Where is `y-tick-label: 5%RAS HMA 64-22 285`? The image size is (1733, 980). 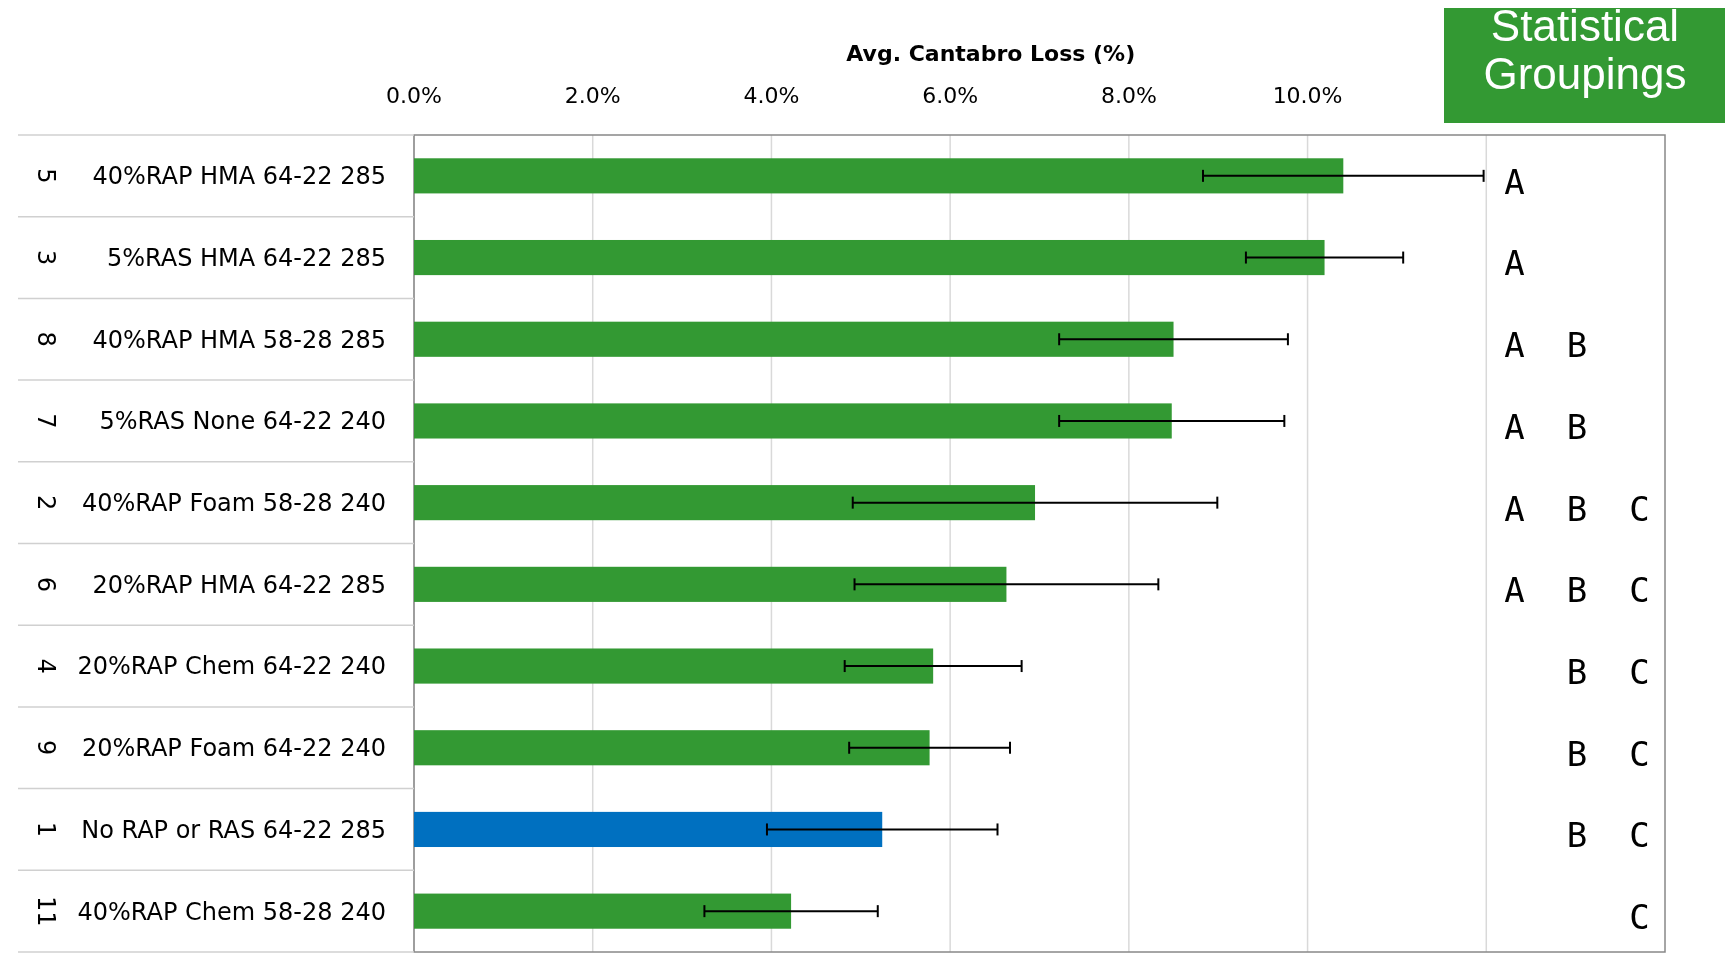
y-tick-label: 5%RAS HMA 64-22 285 is located at coordinates (246, 257).